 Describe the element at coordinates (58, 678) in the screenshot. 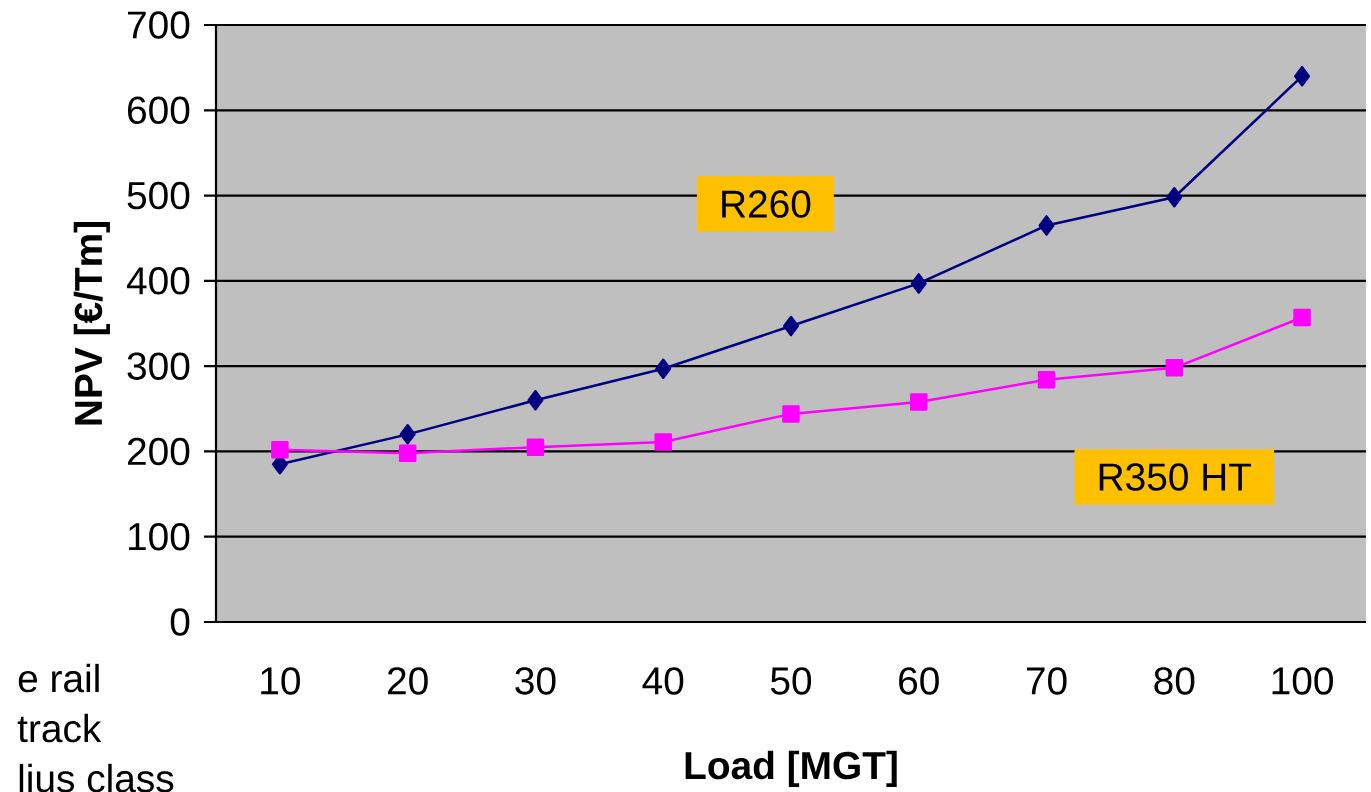

I see `text: e rail` at that location.